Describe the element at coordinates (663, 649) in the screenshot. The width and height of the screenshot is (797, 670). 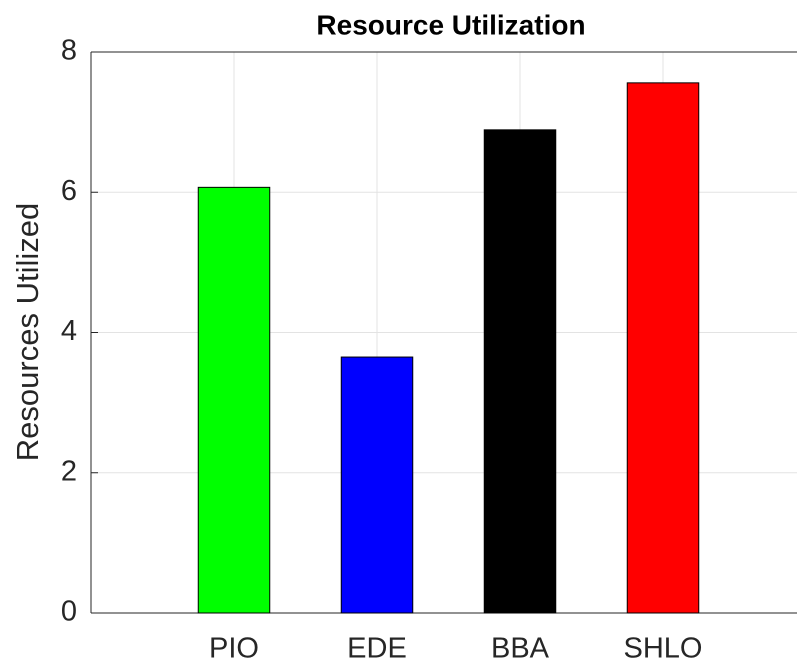
I see `x-tick-label: SHLO` at that location.